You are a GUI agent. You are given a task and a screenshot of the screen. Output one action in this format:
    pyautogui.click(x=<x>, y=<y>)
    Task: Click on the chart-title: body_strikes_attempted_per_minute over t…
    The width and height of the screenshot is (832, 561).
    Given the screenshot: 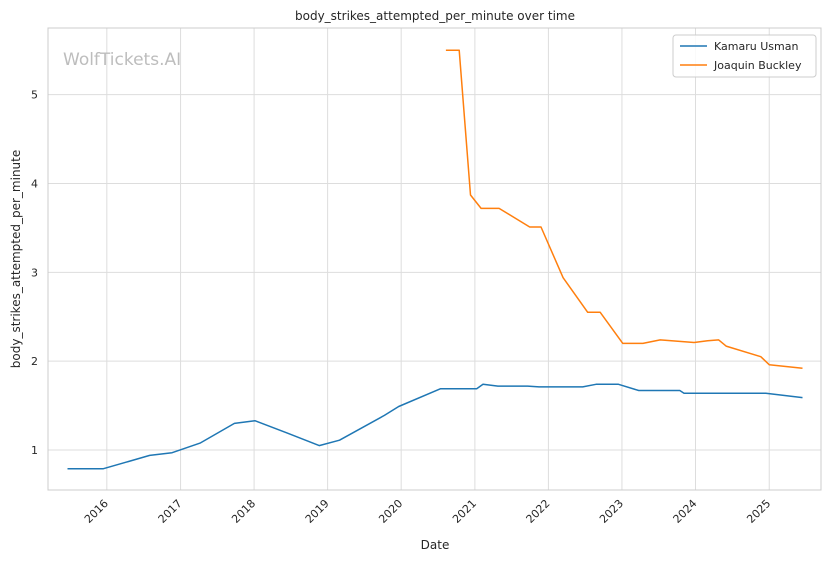 What is the action you would take?
    pyautogui.click(x=435, y=16)
    